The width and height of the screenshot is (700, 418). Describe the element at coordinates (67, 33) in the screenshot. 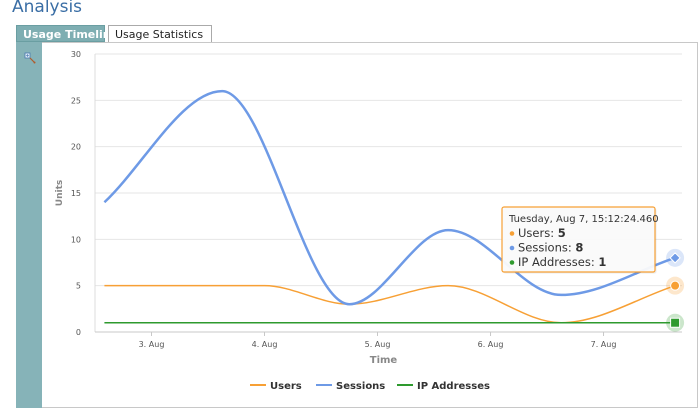

I see `tab-usage-timeline: Usage Timeline` at that location.